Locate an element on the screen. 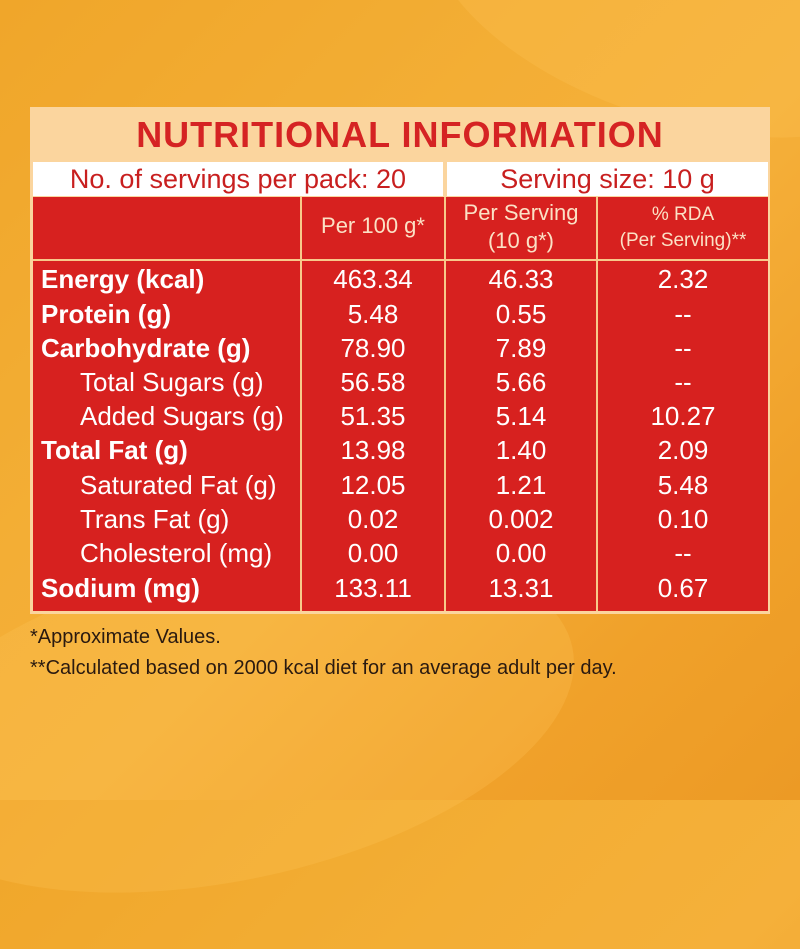  header-per100-cell is located at coordinates (373, 228).